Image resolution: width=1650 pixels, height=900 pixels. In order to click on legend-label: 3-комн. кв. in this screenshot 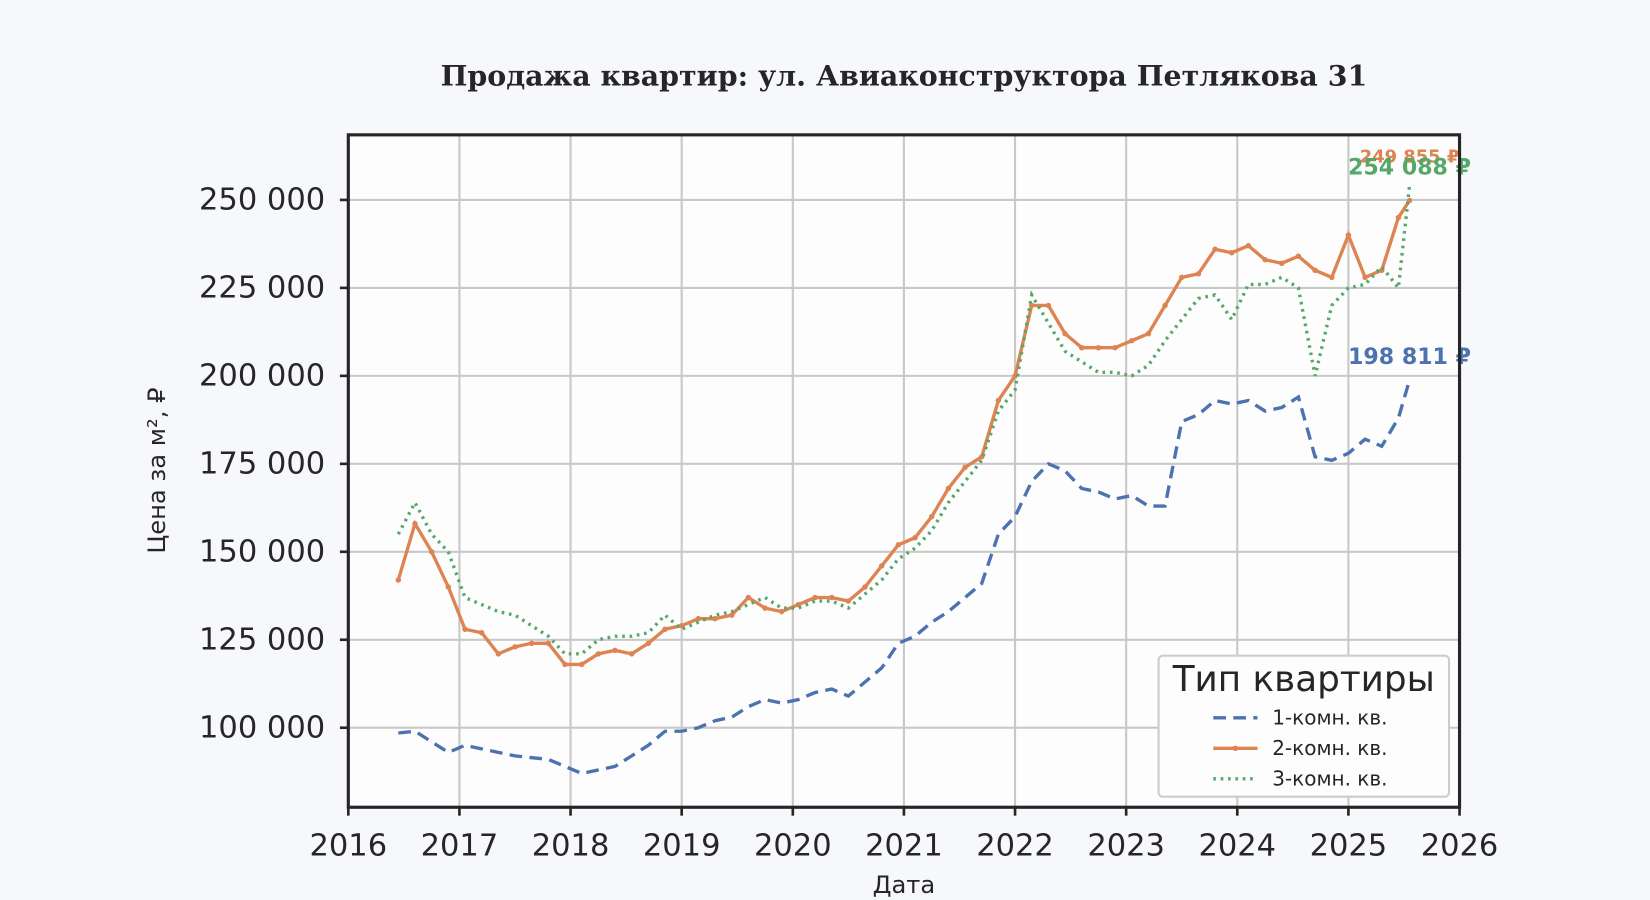, I will do `click(1329, 778)`.